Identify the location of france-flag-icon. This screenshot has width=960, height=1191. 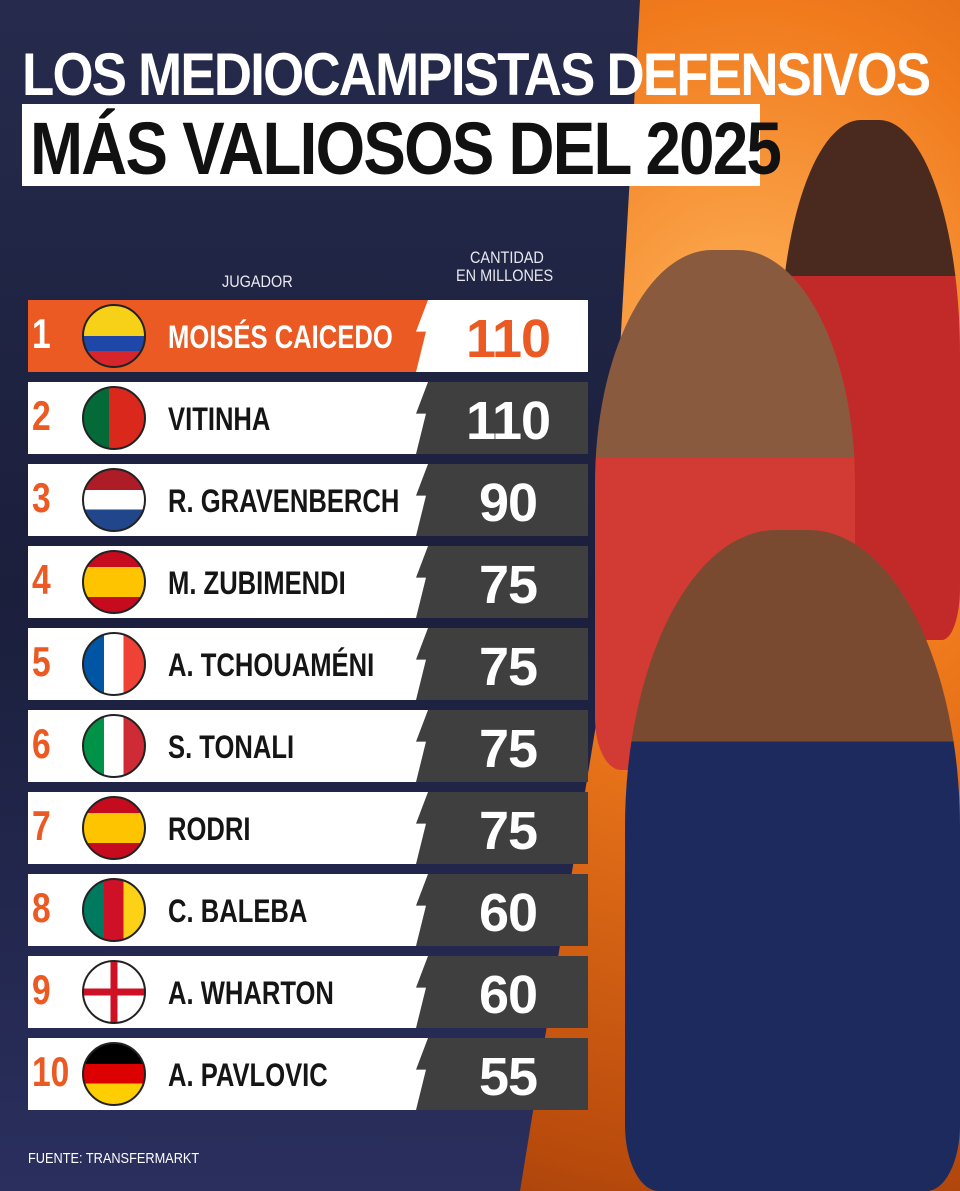
(114, 664).